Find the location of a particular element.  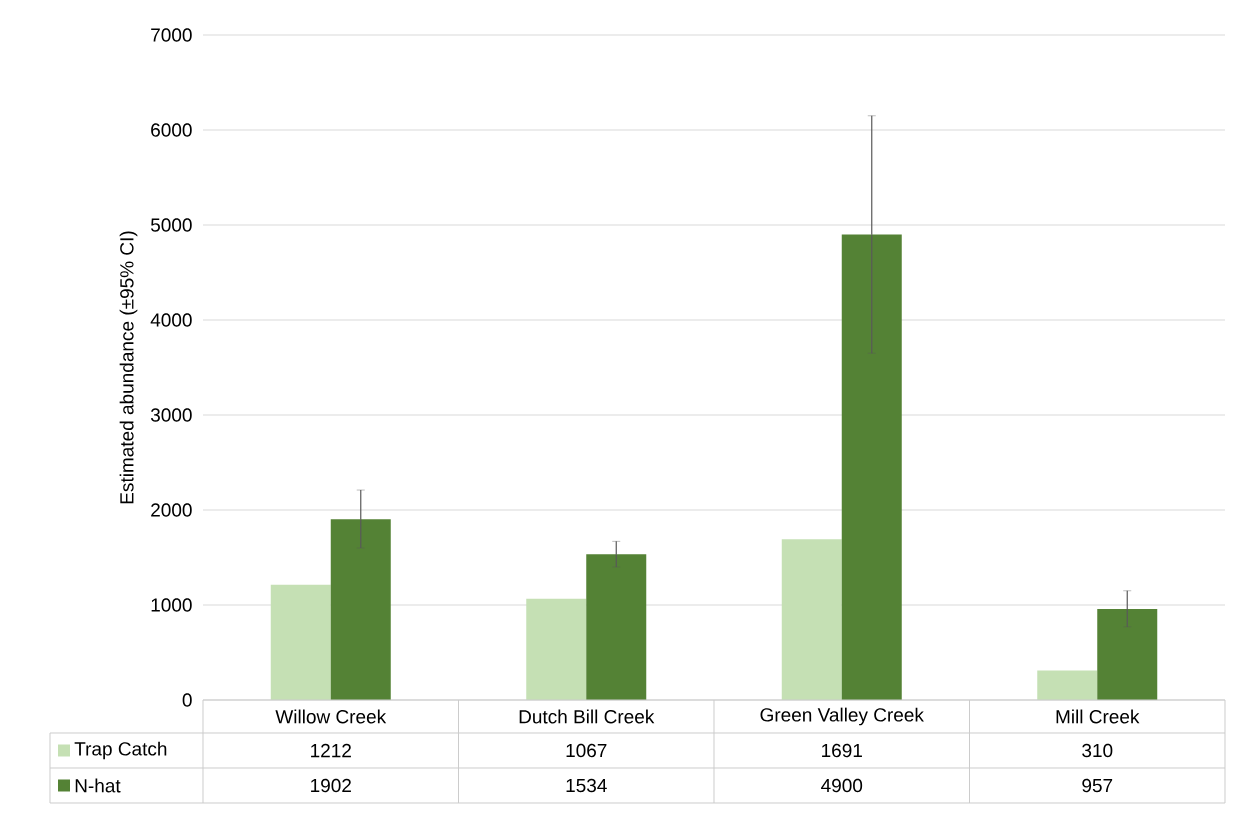

legend-label: N-hat is located at coordinates (98, 785).